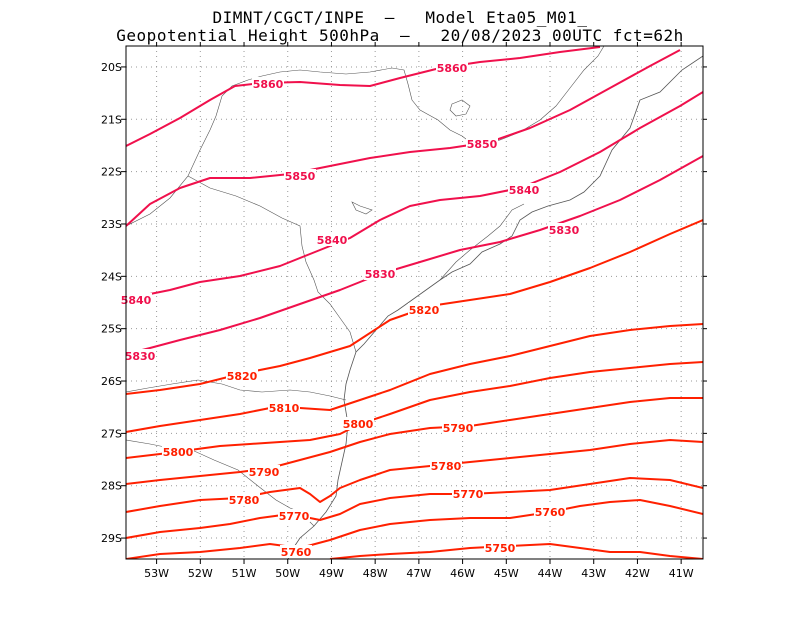 The height and width of the screenshot is (618, 800). What do you see at coordinates (462, 573) in the screenshot?
I see `lon-tick-label: 46W` at bounding box center [462, 573].